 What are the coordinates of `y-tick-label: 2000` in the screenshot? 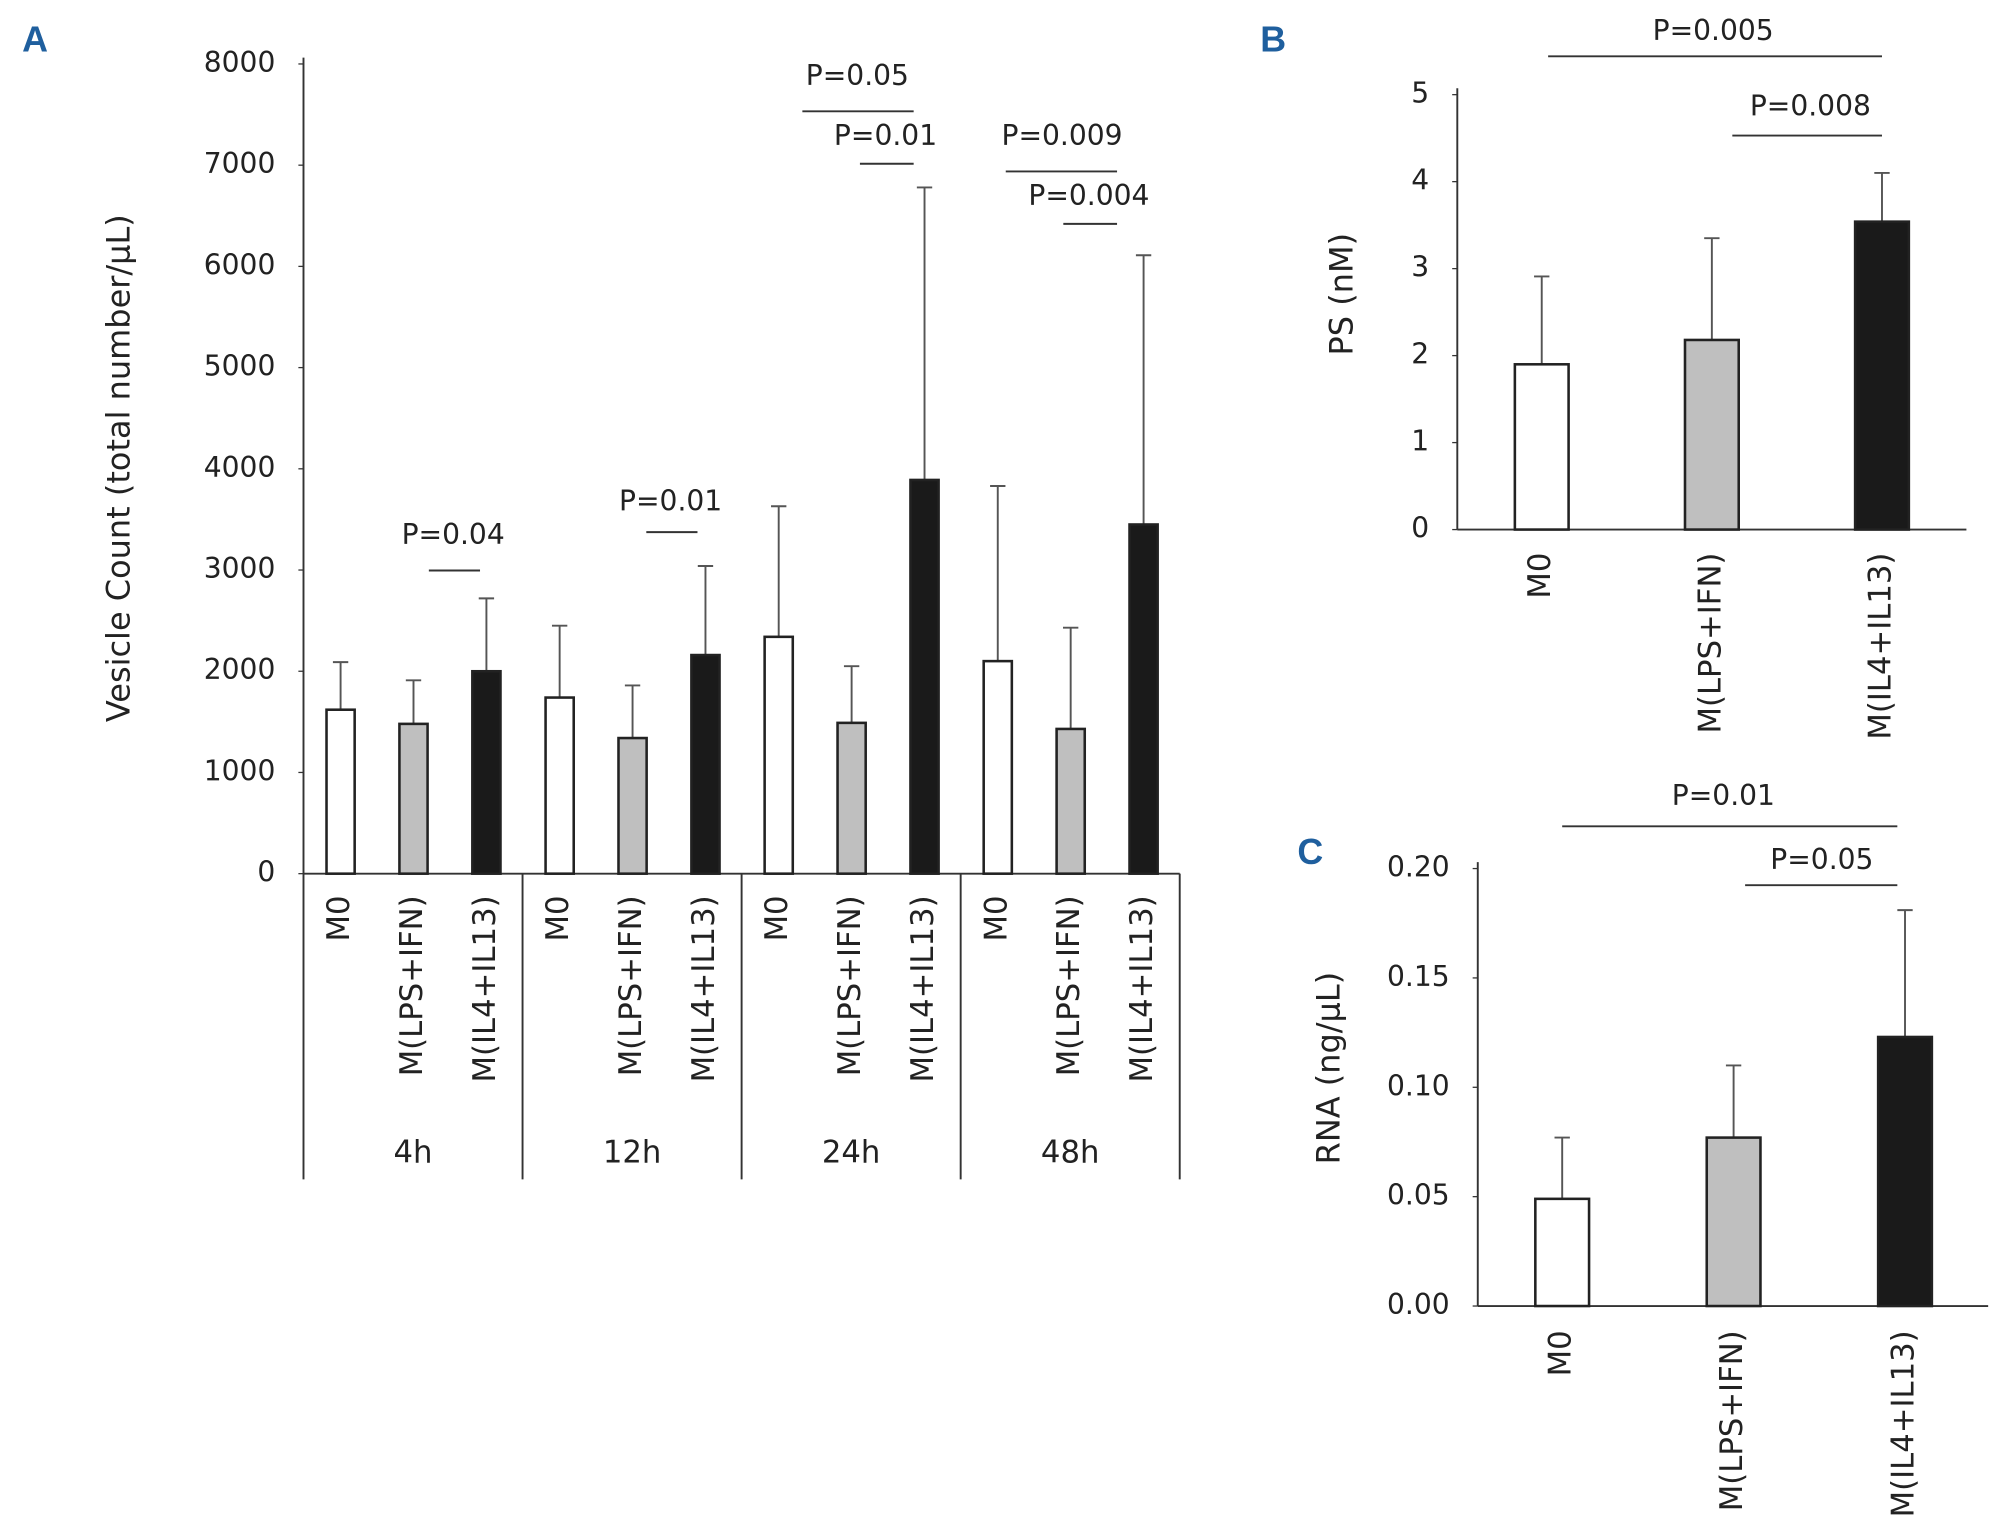 It's located at (240, 669).